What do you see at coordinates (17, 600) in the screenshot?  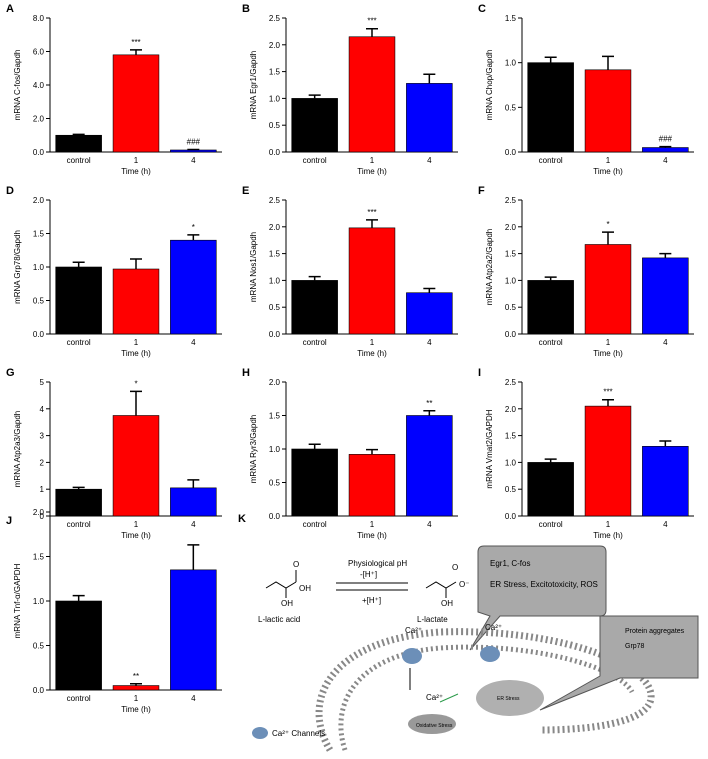 I see `y-axis-label: mRNA Tnf-α/GAPDH` at bounding box center [17, 600].